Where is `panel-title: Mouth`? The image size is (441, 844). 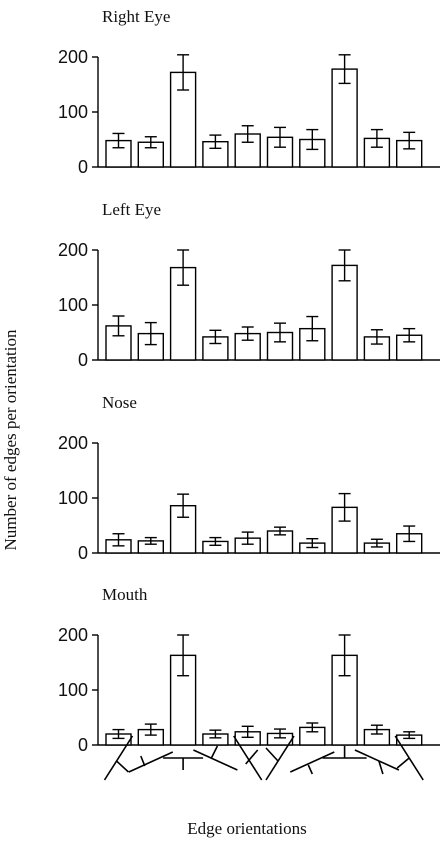
panel-title: Mouth is located at coordinates (125, 594).